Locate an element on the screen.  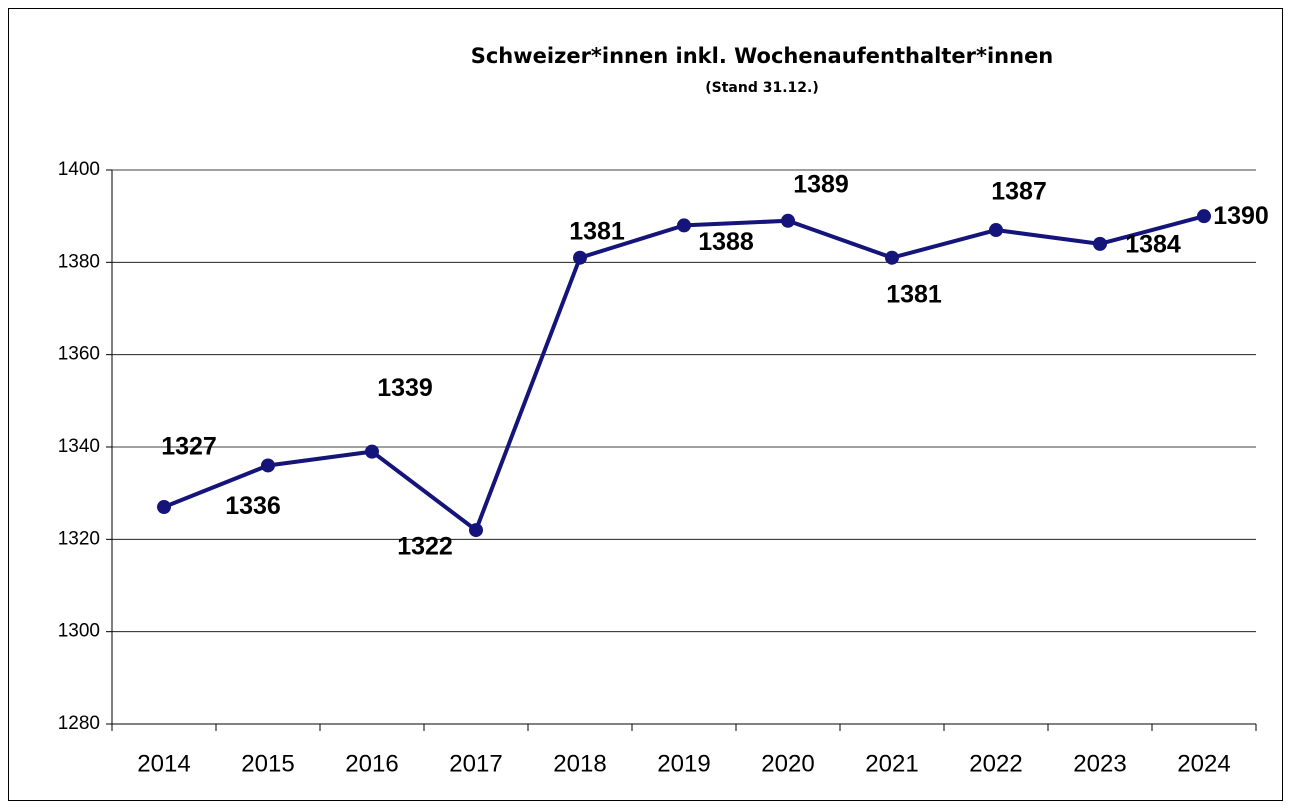
y-tick-label: 1360 is located at coordinates (79, 354).